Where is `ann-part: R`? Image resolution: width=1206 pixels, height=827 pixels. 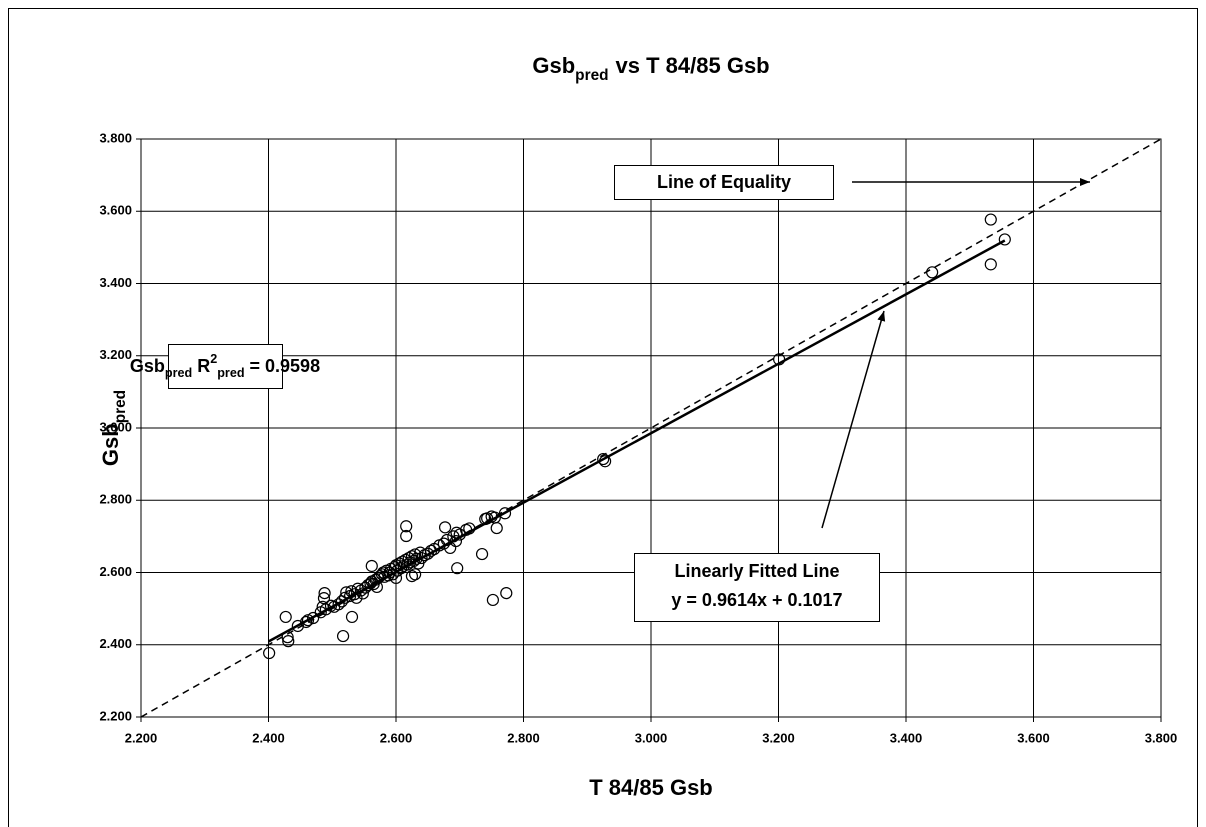 ann-part: R is located at coordinates (203, 366).